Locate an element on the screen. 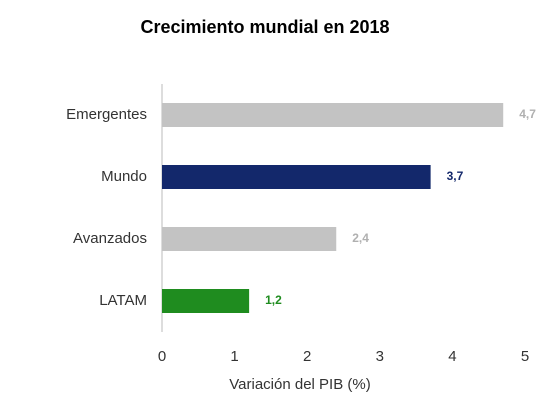 Image resolution: width=541 pixels, height=407 pixels. value-label: 3,7 is located at coordinates (455, 176).